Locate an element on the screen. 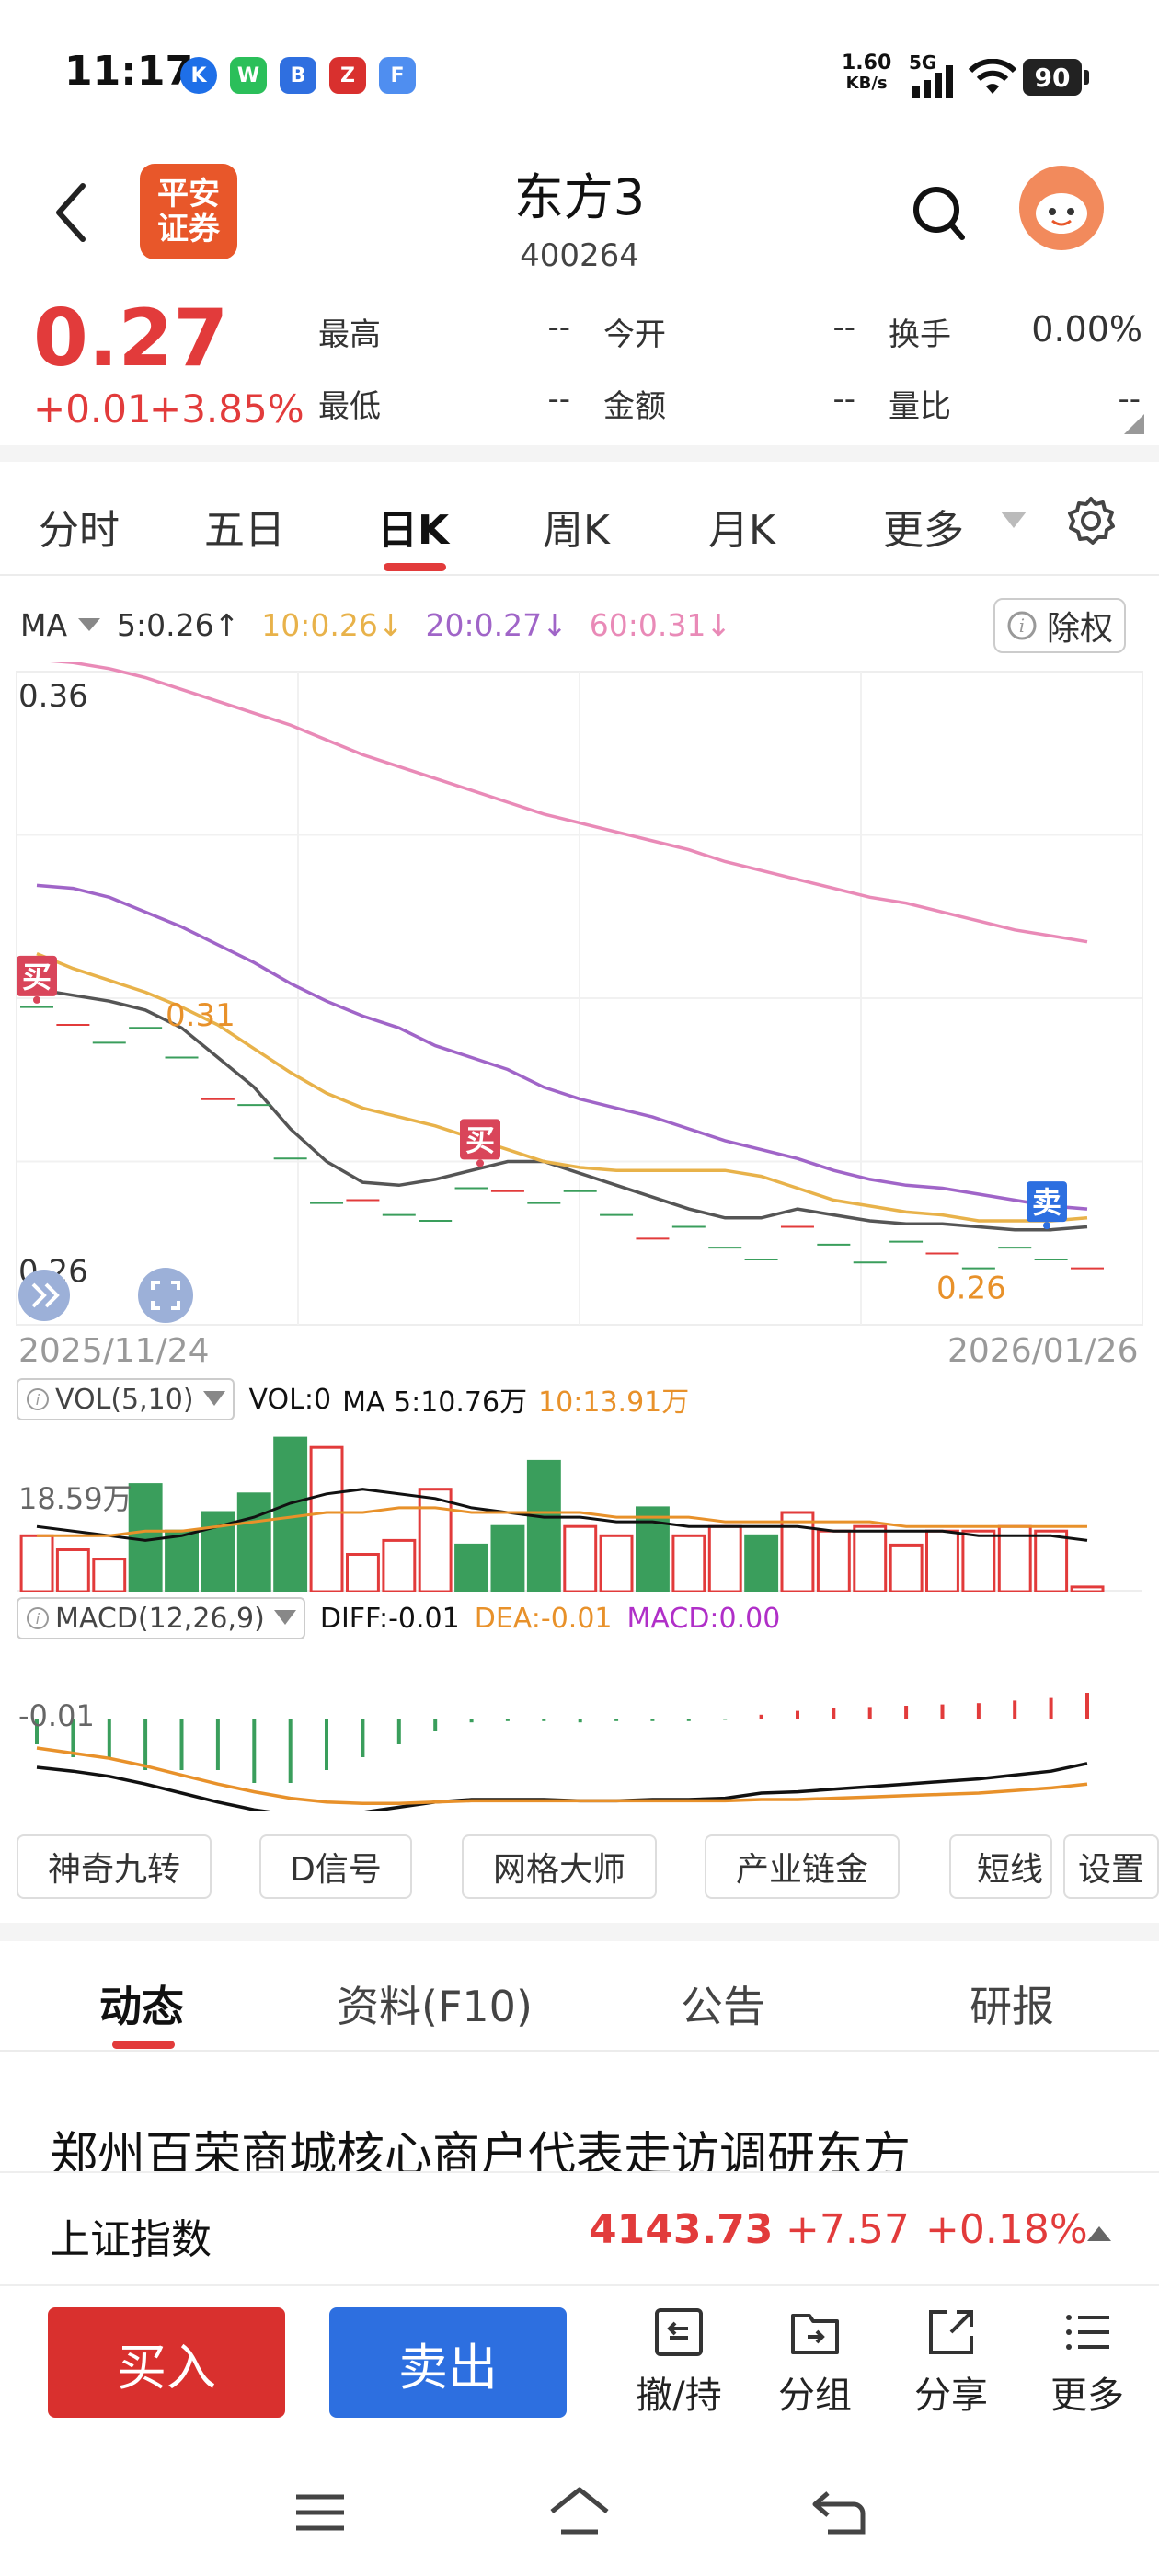  buy-marker: 买 is located at coordinates (480, 1139).